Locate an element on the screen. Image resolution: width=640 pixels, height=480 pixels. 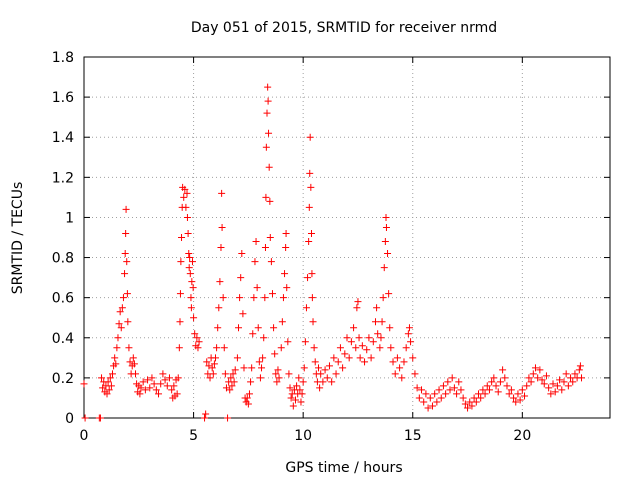
y-tick-label: 1.4 is located at coordinates (63, 138).